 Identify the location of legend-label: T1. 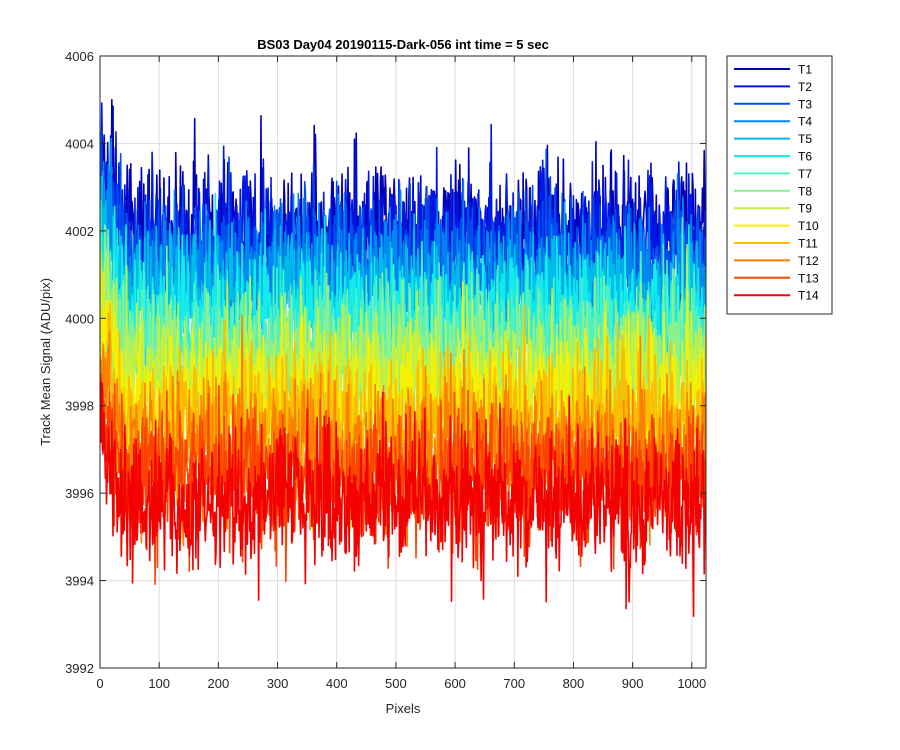
(805, 70).